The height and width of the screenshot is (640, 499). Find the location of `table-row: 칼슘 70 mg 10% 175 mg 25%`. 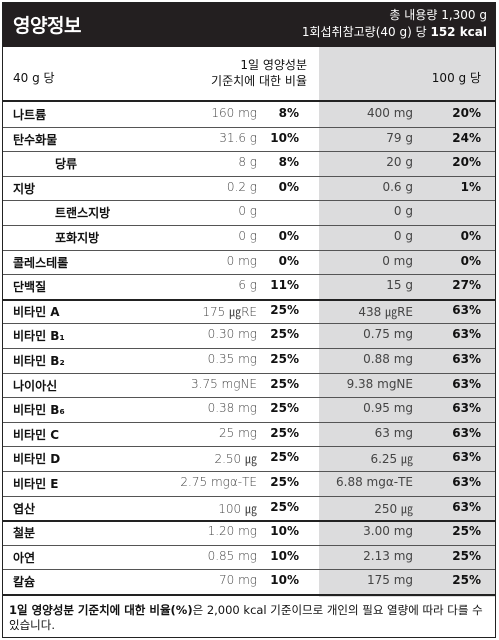

table-row: 칼슘 70 mg 10% 175 mg 25% is located at coordinates (249, 581).